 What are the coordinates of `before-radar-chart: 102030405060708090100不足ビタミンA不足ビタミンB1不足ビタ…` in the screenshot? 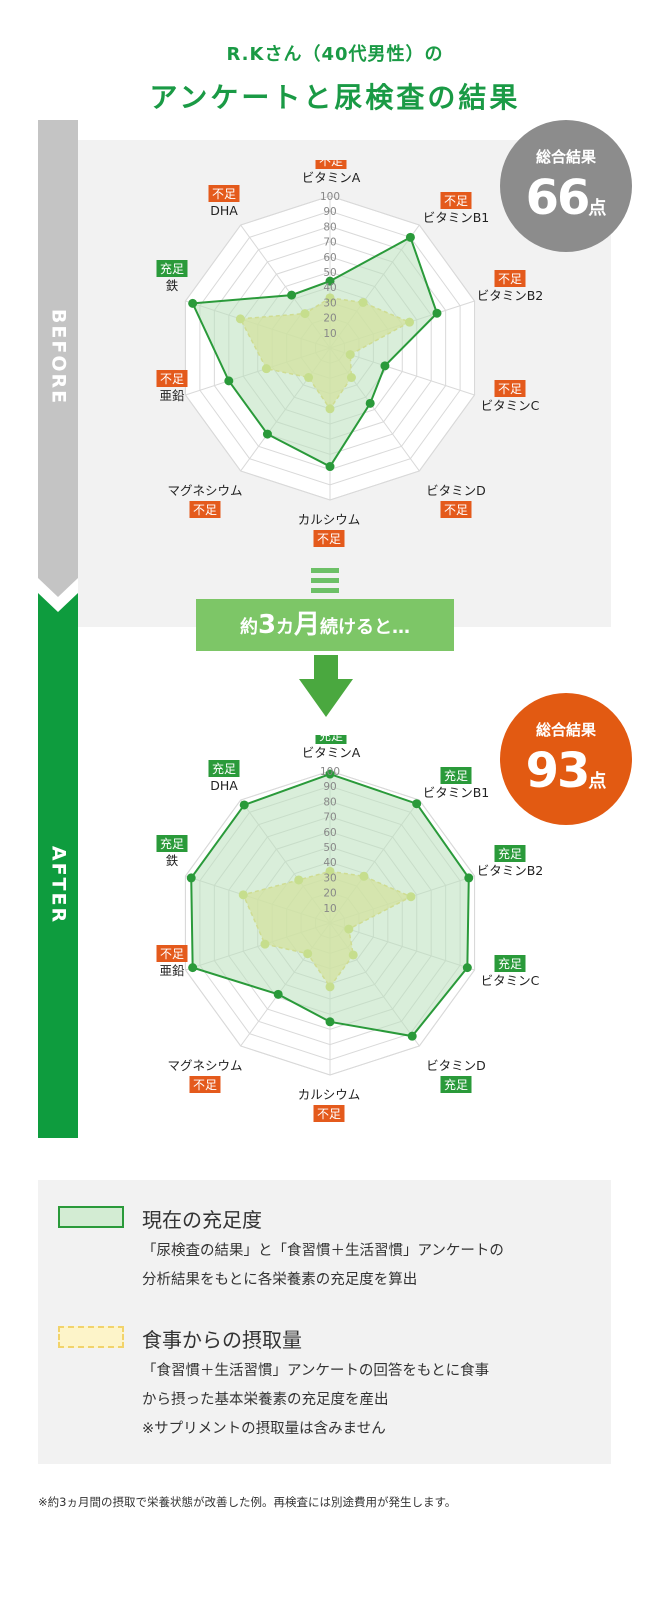 It's located at (350, 353).